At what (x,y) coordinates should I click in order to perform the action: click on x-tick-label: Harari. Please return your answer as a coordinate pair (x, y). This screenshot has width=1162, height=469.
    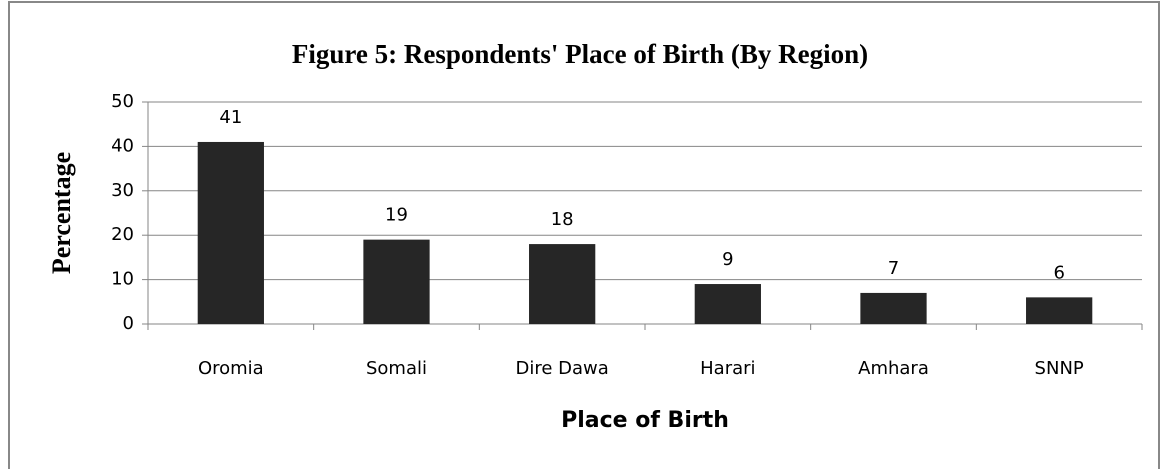
    Looking at the image, I should click on (727, 368).